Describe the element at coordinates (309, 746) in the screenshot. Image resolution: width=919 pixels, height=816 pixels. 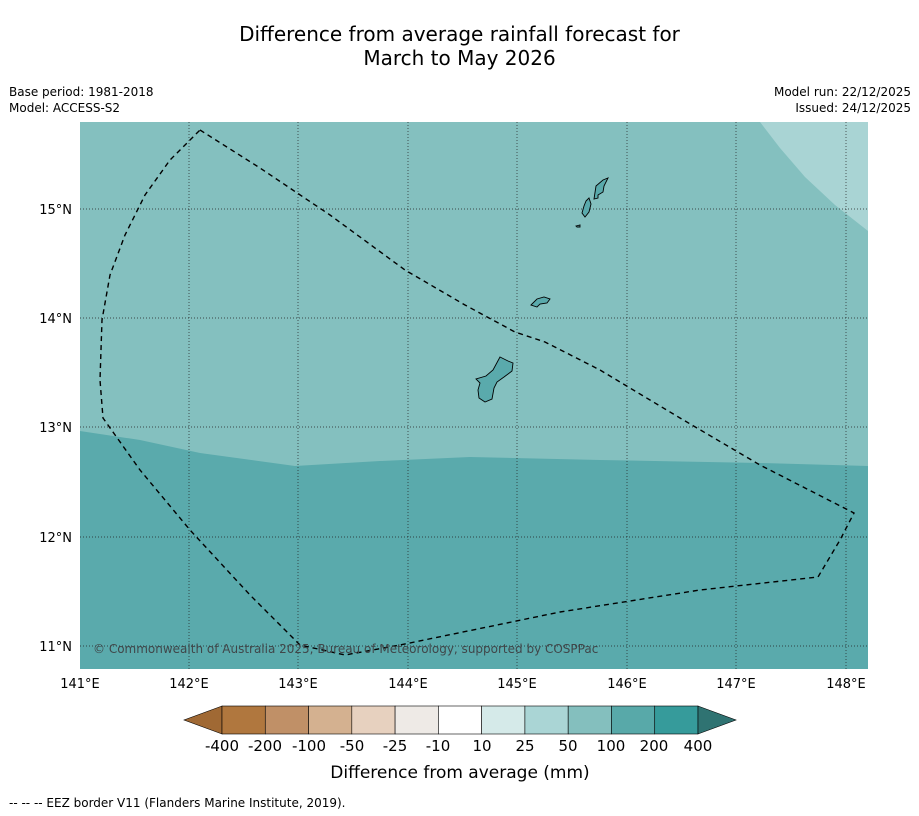
I see `colorbar-tick-label: -100` at that location.